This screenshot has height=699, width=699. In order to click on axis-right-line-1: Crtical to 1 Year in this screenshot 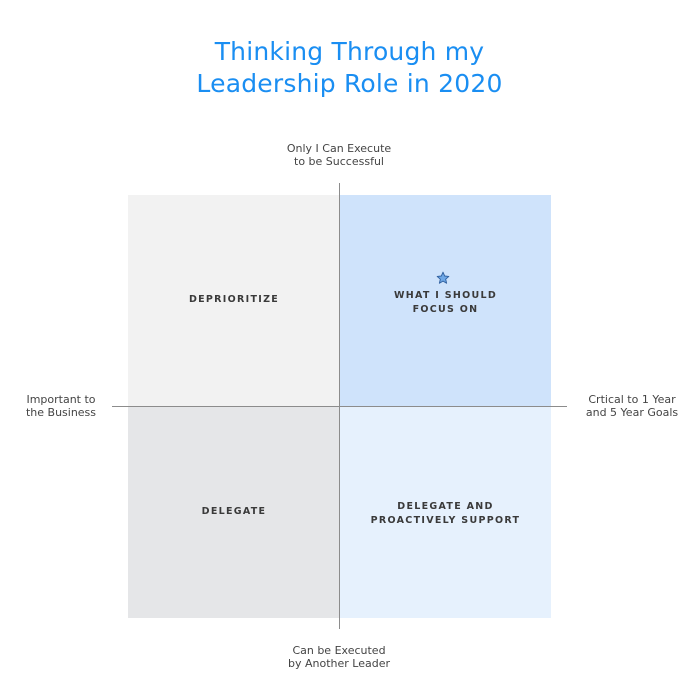, I will do `click(632, 399)`.